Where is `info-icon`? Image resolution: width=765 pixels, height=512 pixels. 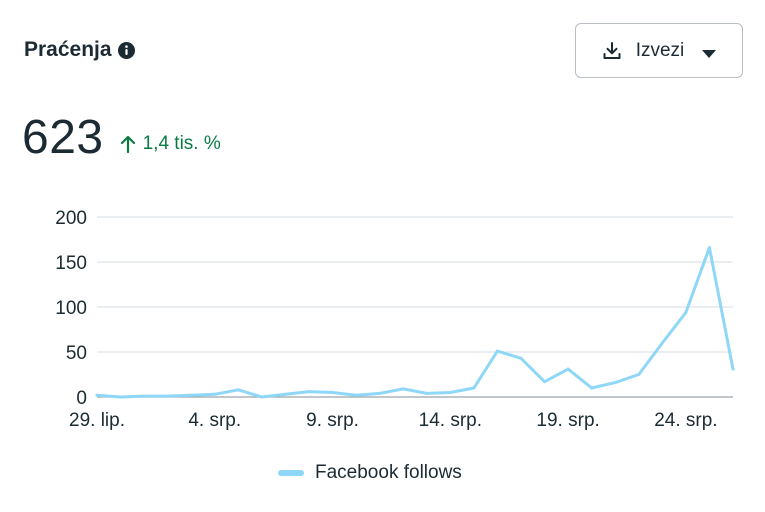 info-icon is located at coordinates (126, 50).